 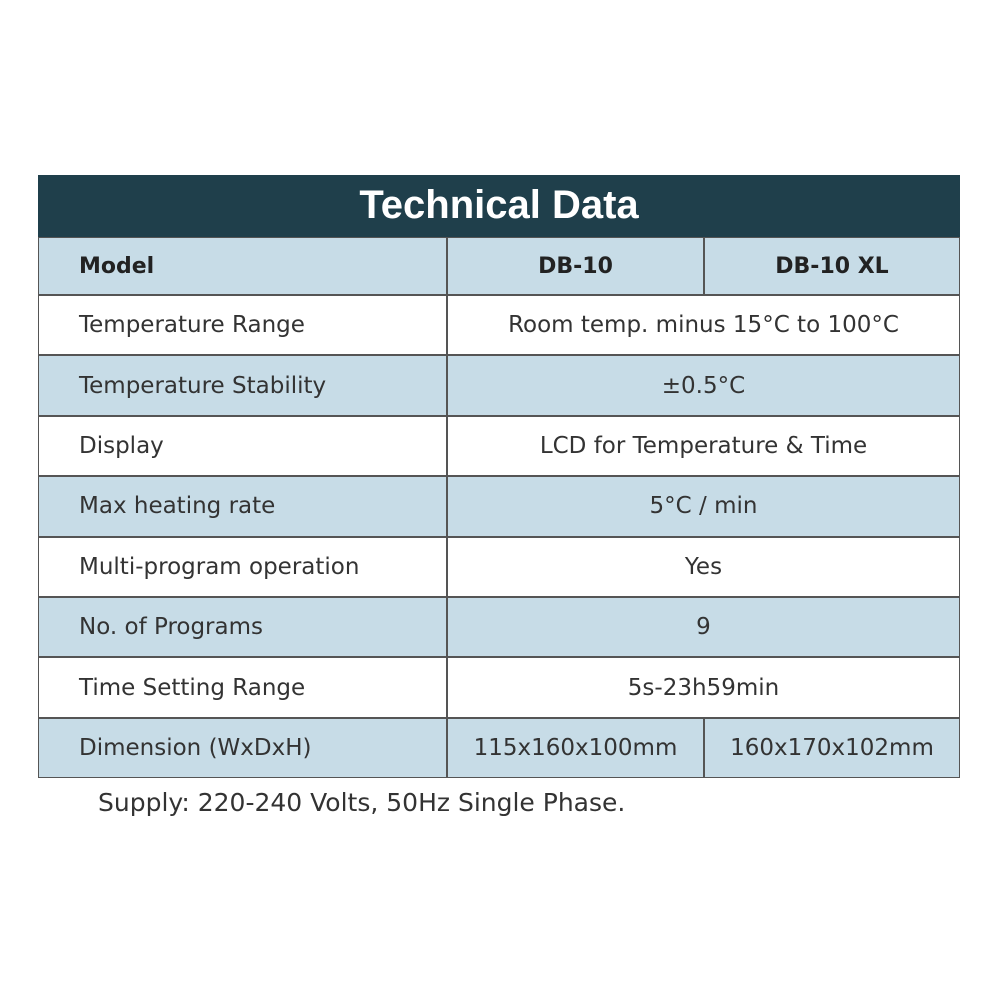 What do you see at coordinates (242, 266) in the screenshot?
I see `header-cell: Model` at bounding box center [242, 266].